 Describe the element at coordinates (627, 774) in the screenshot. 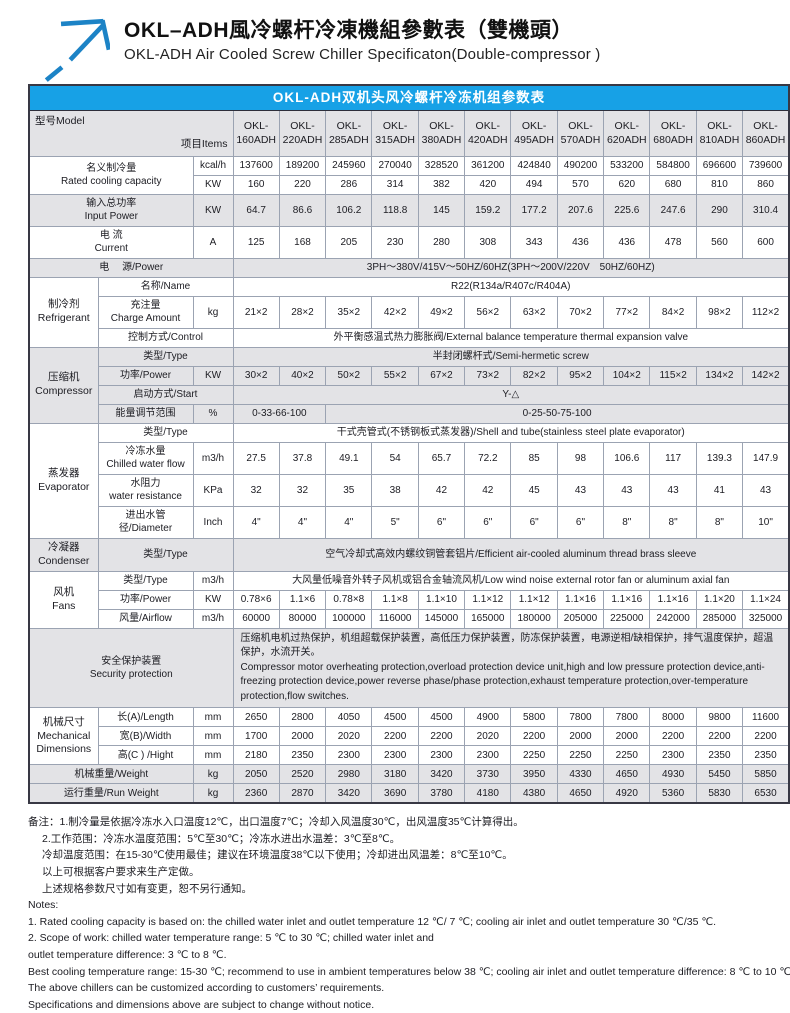

I see `value-cell: 4650` at that location.